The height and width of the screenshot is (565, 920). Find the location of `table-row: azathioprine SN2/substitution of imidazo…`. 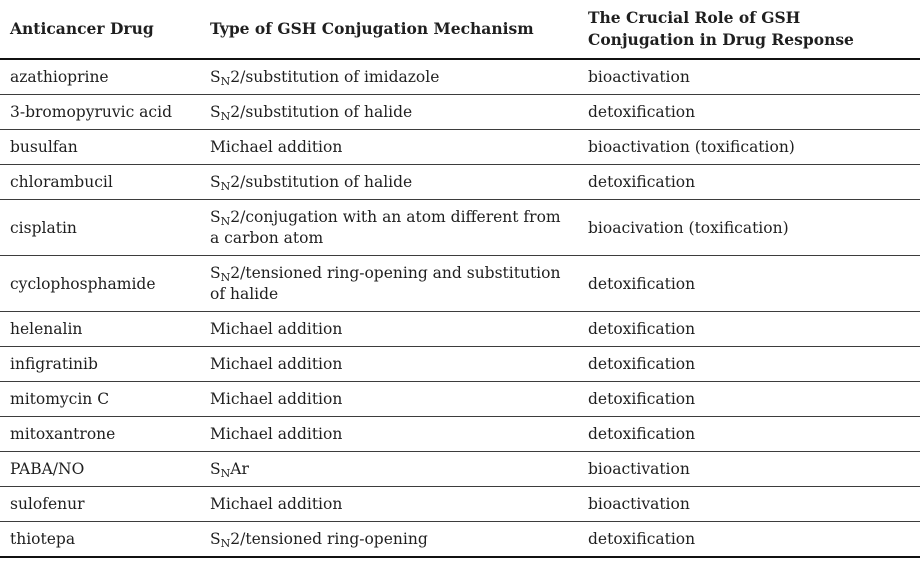

table-row: azathioprine SN2/substitution of imidazo… is located at coordinates (460, 77).